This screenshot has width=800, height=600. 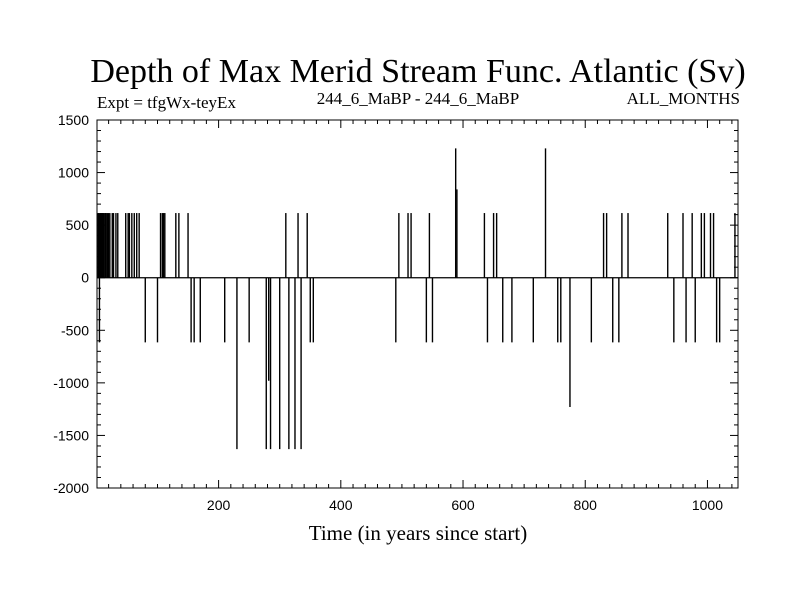 What do you see at coordinates (683, 98) in the screenshot?
I see `subtitle-right: ALL_MONTHS` at bounding box center [683, 98].